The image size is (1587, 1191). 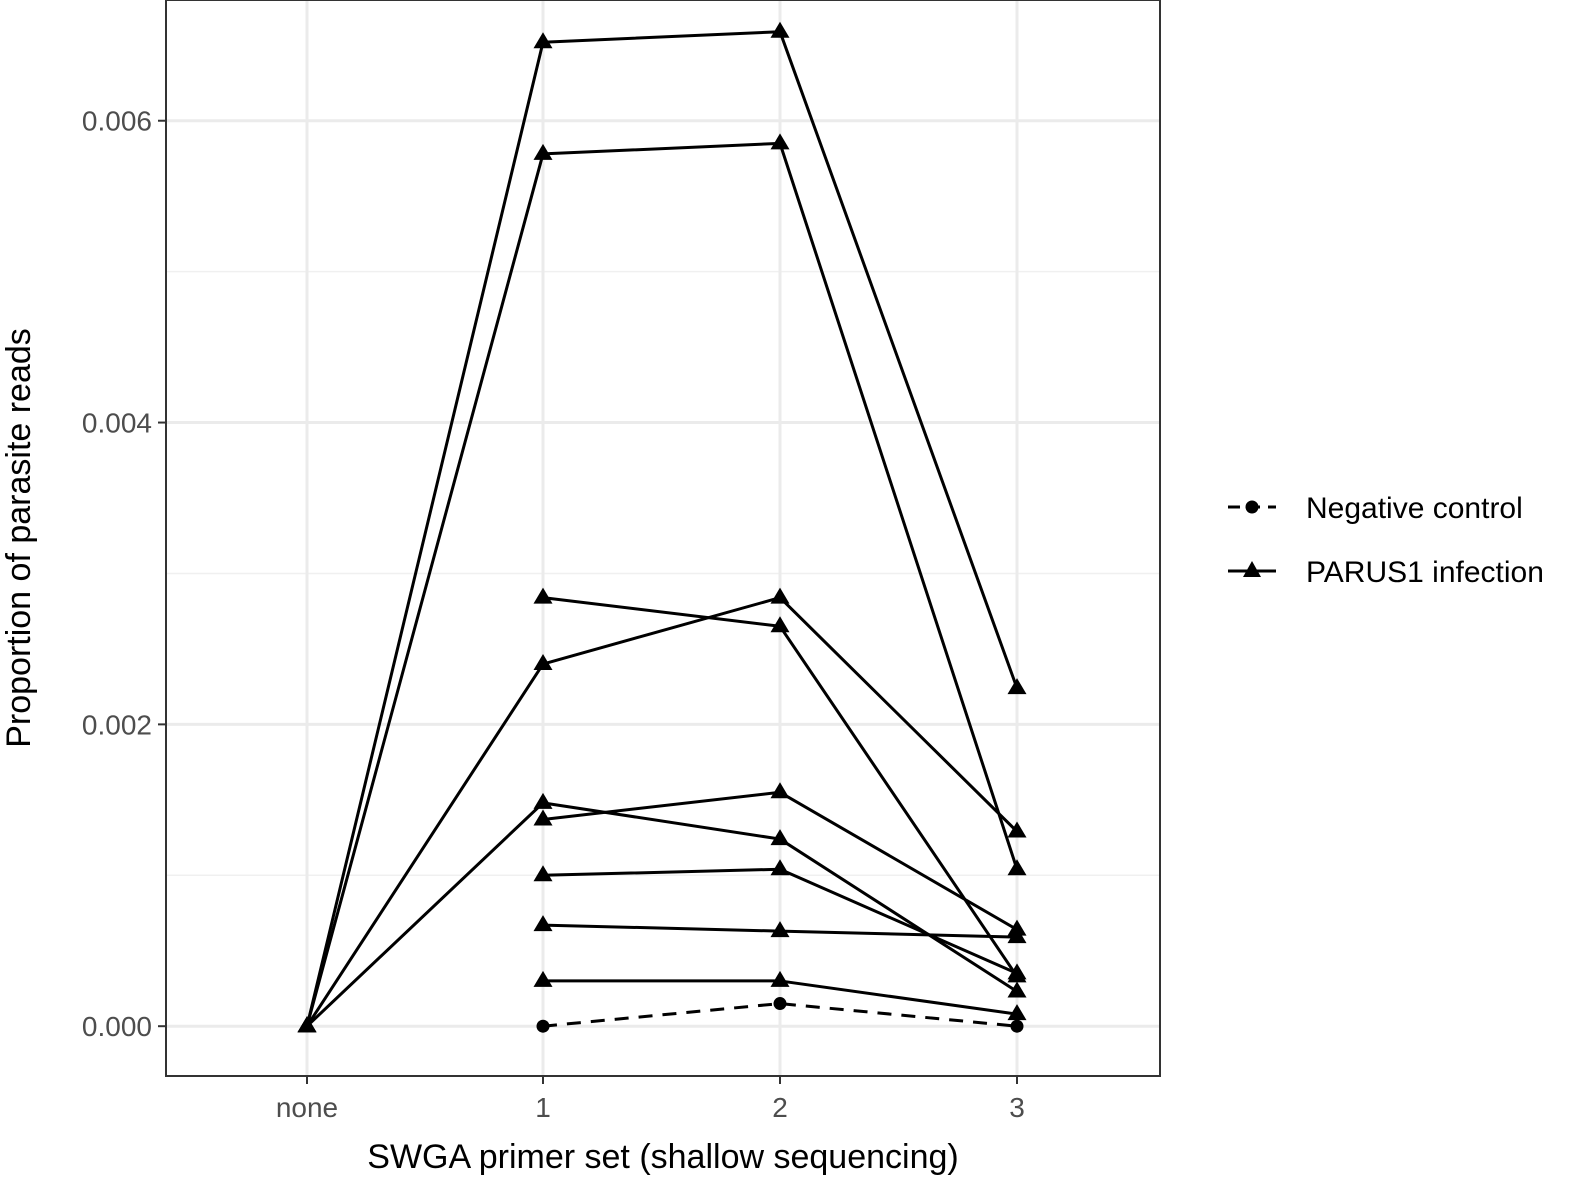 I want to click on x-axis-title: SWGA primer set (shallow sequencing), so click(x=662, y=1157).